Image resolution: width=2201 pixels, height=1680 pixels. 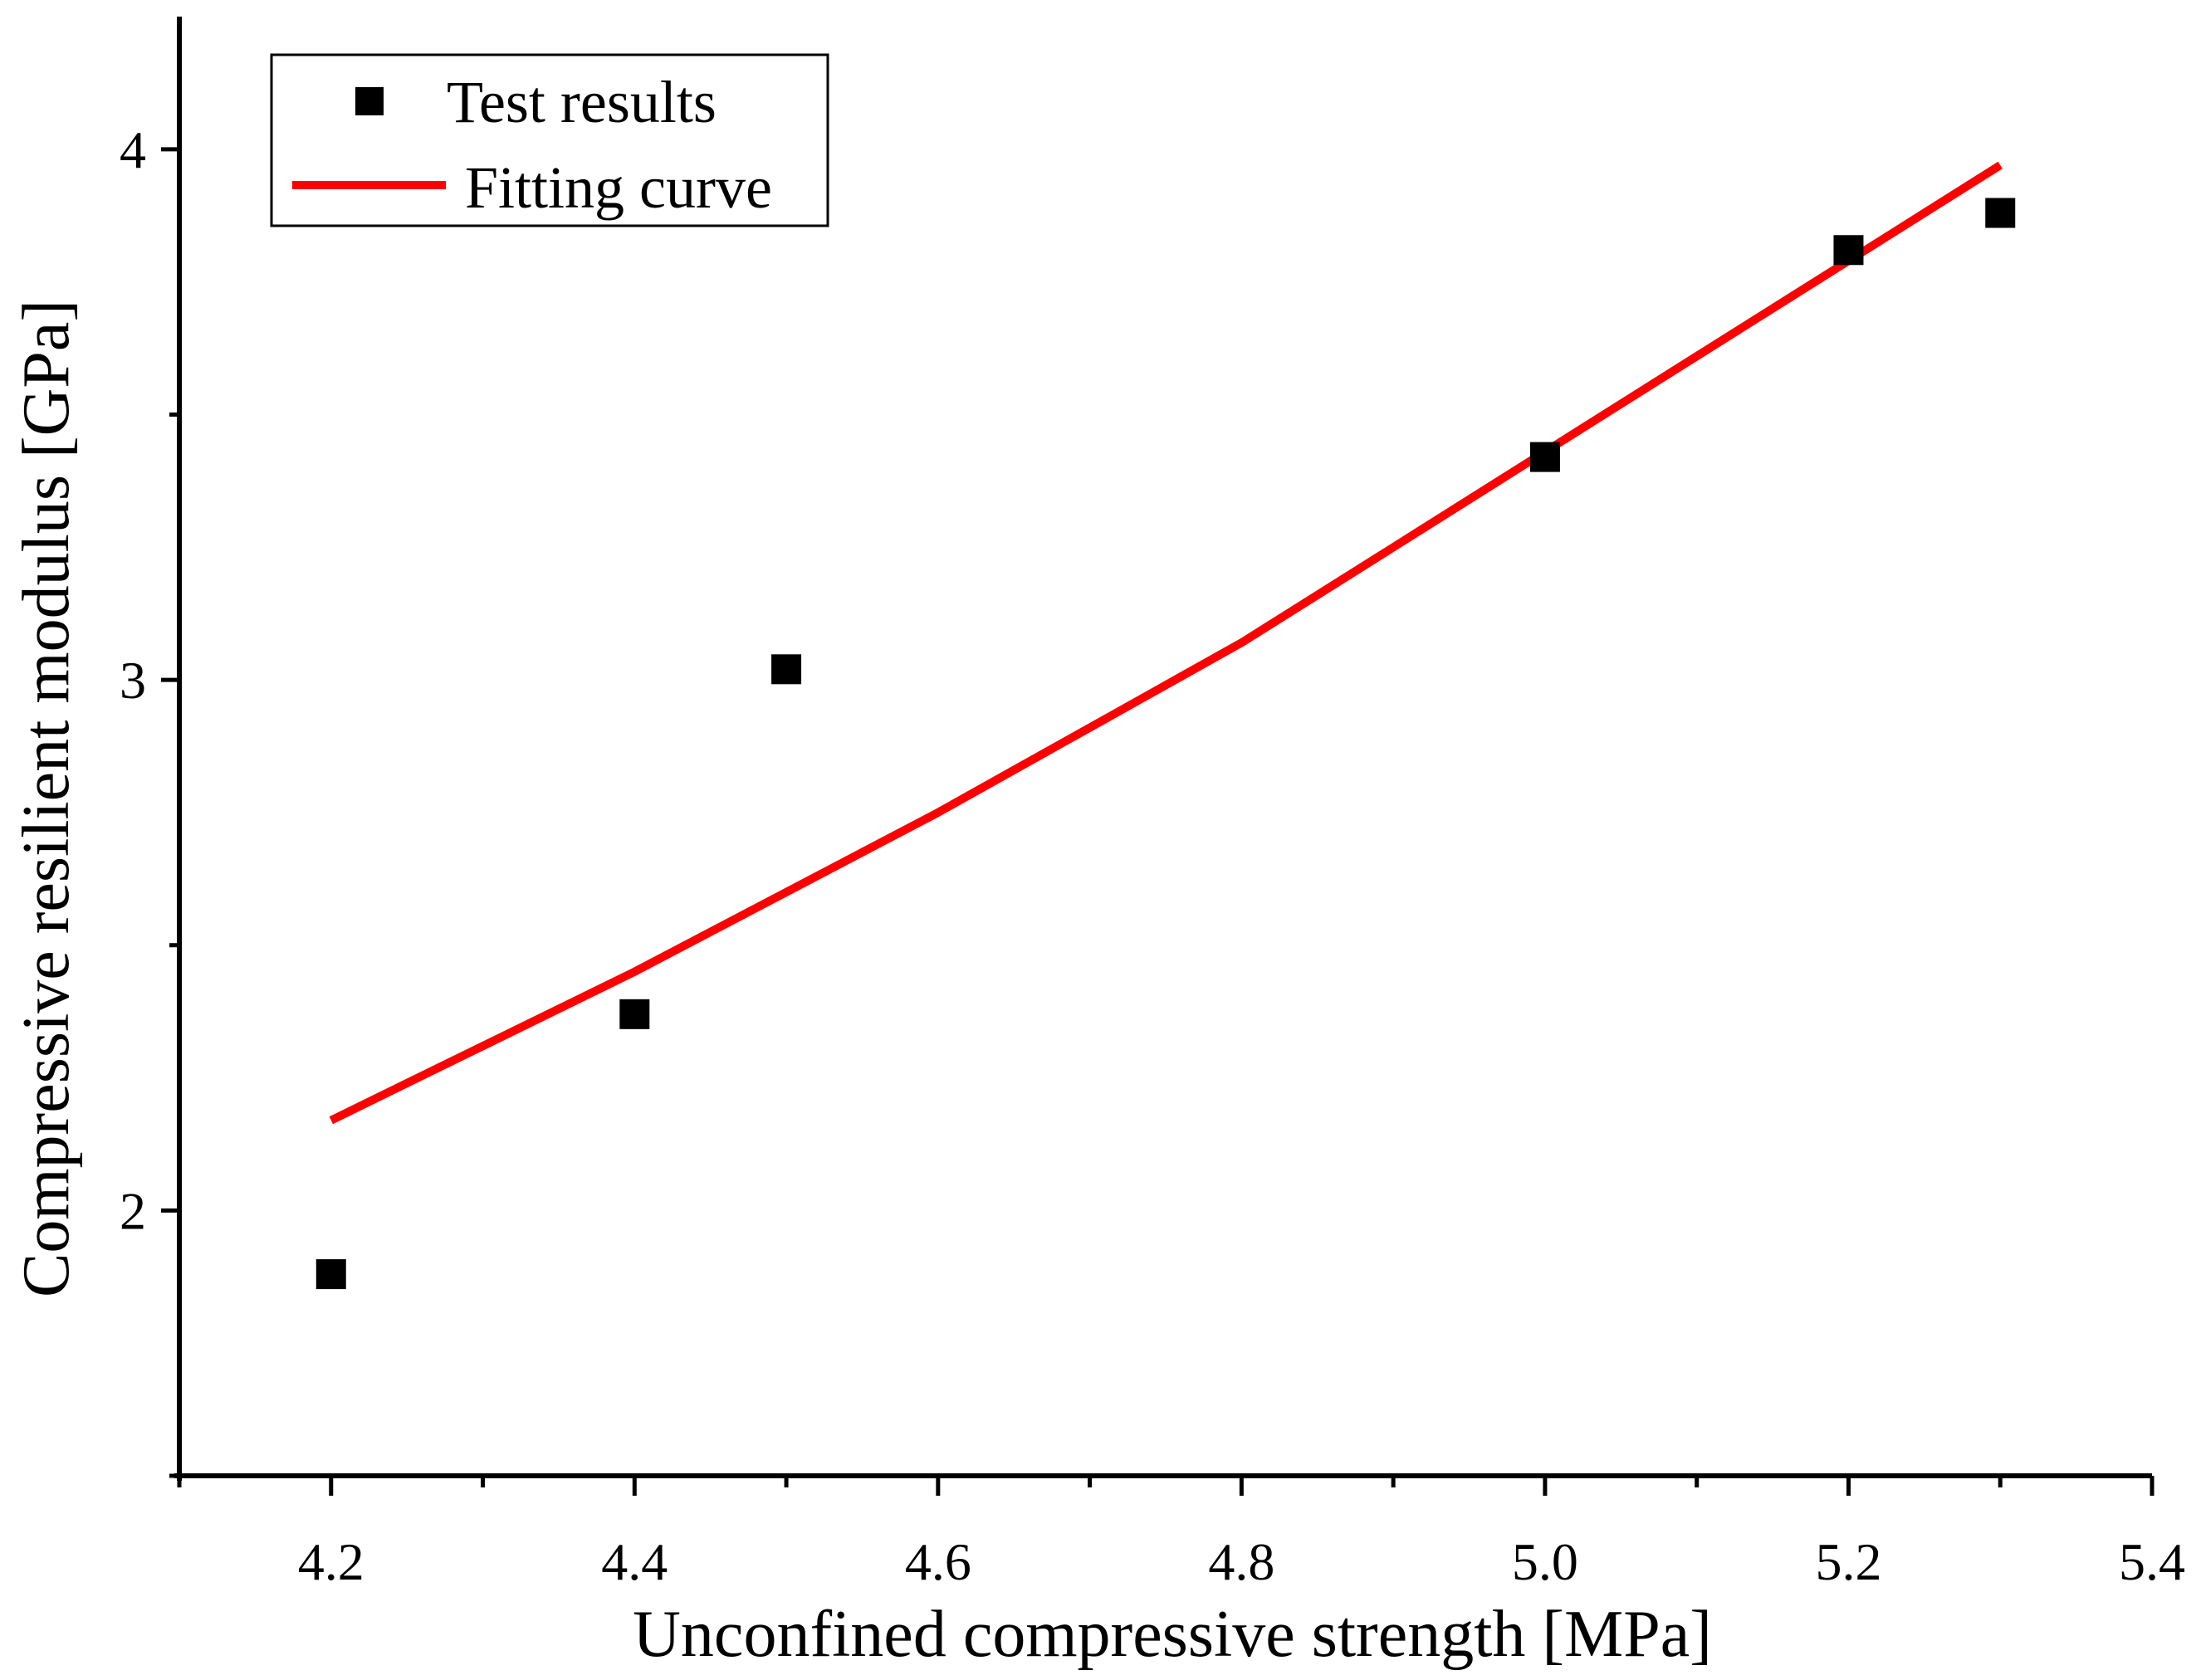 What do you see at coordinates (1848, 1561) in the screenshot?
I see `x-tick-label: 5.2` at bounding box center [1848, 1561].